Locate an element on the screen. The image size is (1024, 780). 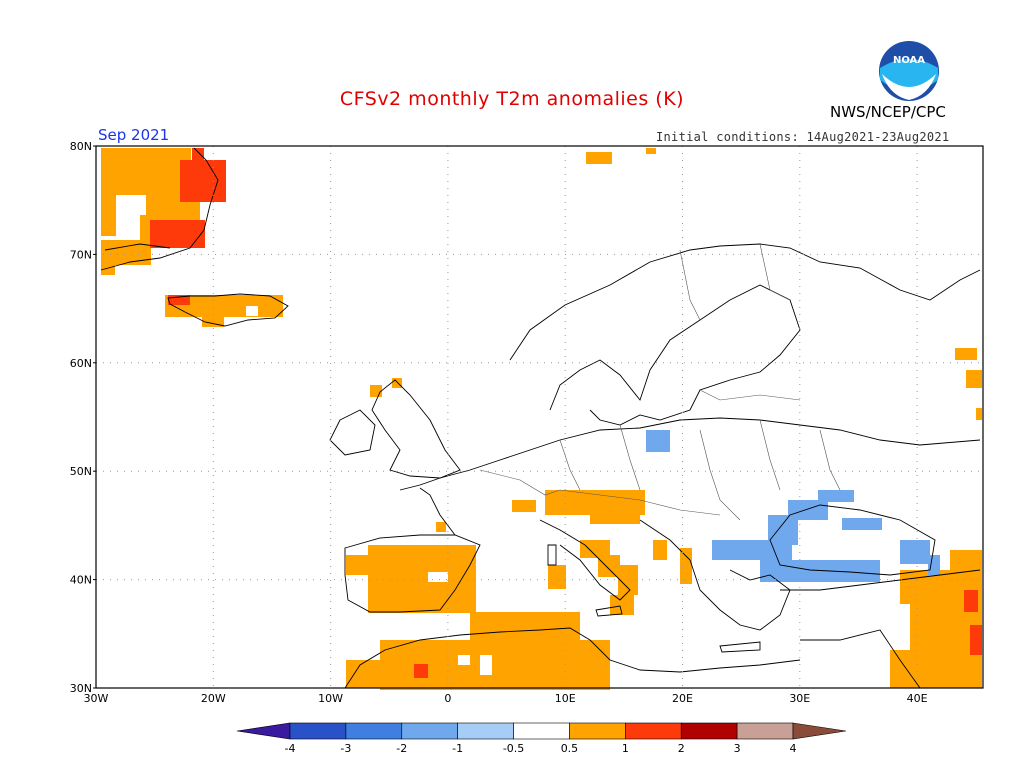
latitude-label: 30N is located at coordinates (81, 688).